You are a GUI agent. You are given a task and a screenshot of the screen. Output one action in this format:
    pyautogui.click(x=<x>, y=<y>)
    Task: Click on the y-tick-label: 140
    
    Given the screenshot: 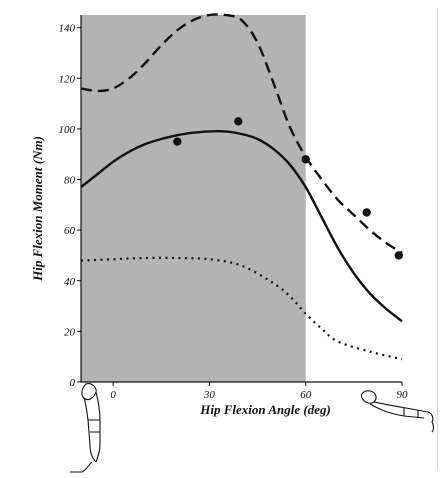 What is the action you would take?
    pyautogui.click(x=67, y=29)
    